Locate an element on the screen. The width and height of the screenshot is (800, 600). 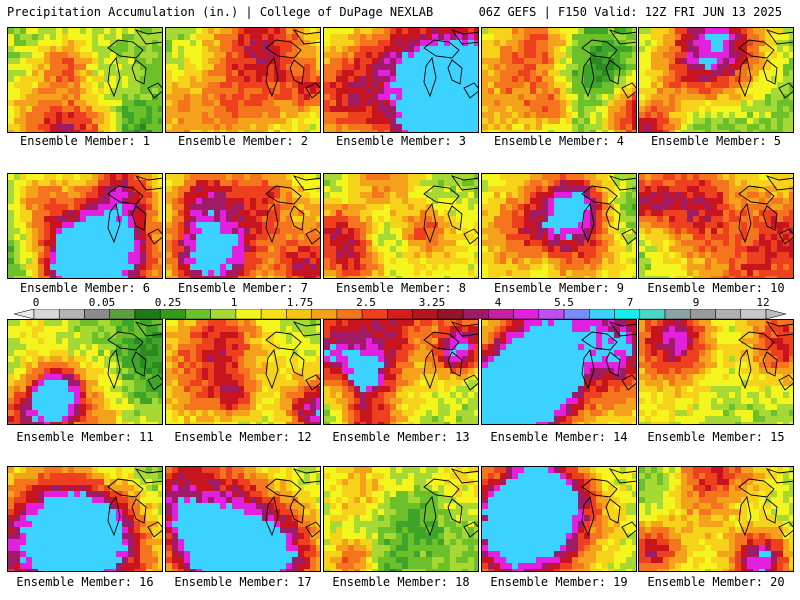
ensemble-member-label: Ensemble Member: 16 is located at coordinates (85, 582).